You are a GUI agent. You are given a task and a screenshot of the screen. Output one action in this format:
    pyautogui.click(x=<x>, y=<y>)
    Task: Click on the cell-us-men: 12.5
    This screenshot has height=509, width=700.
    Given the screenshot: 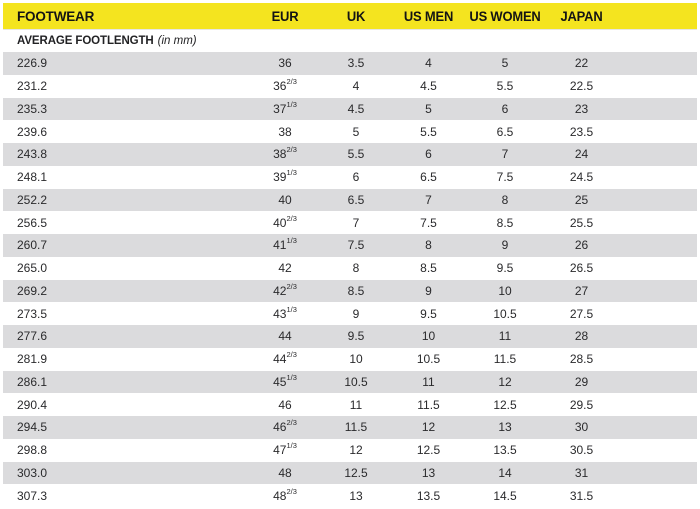 What is the action you would take?
    pyautogui.click(x=428, y=450)
    